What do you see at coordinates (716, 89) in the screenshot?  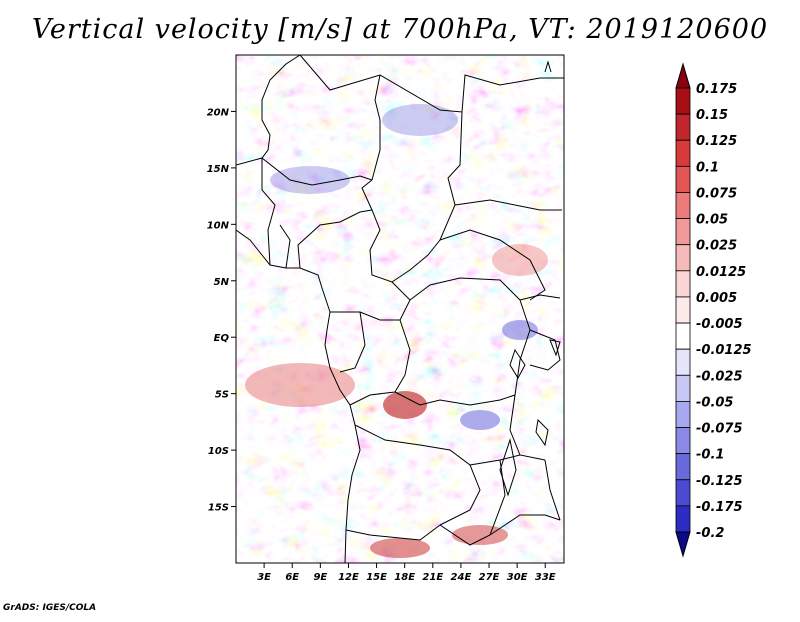 I see `colorbar-label: 0.175` at bounding box center [716, 89].